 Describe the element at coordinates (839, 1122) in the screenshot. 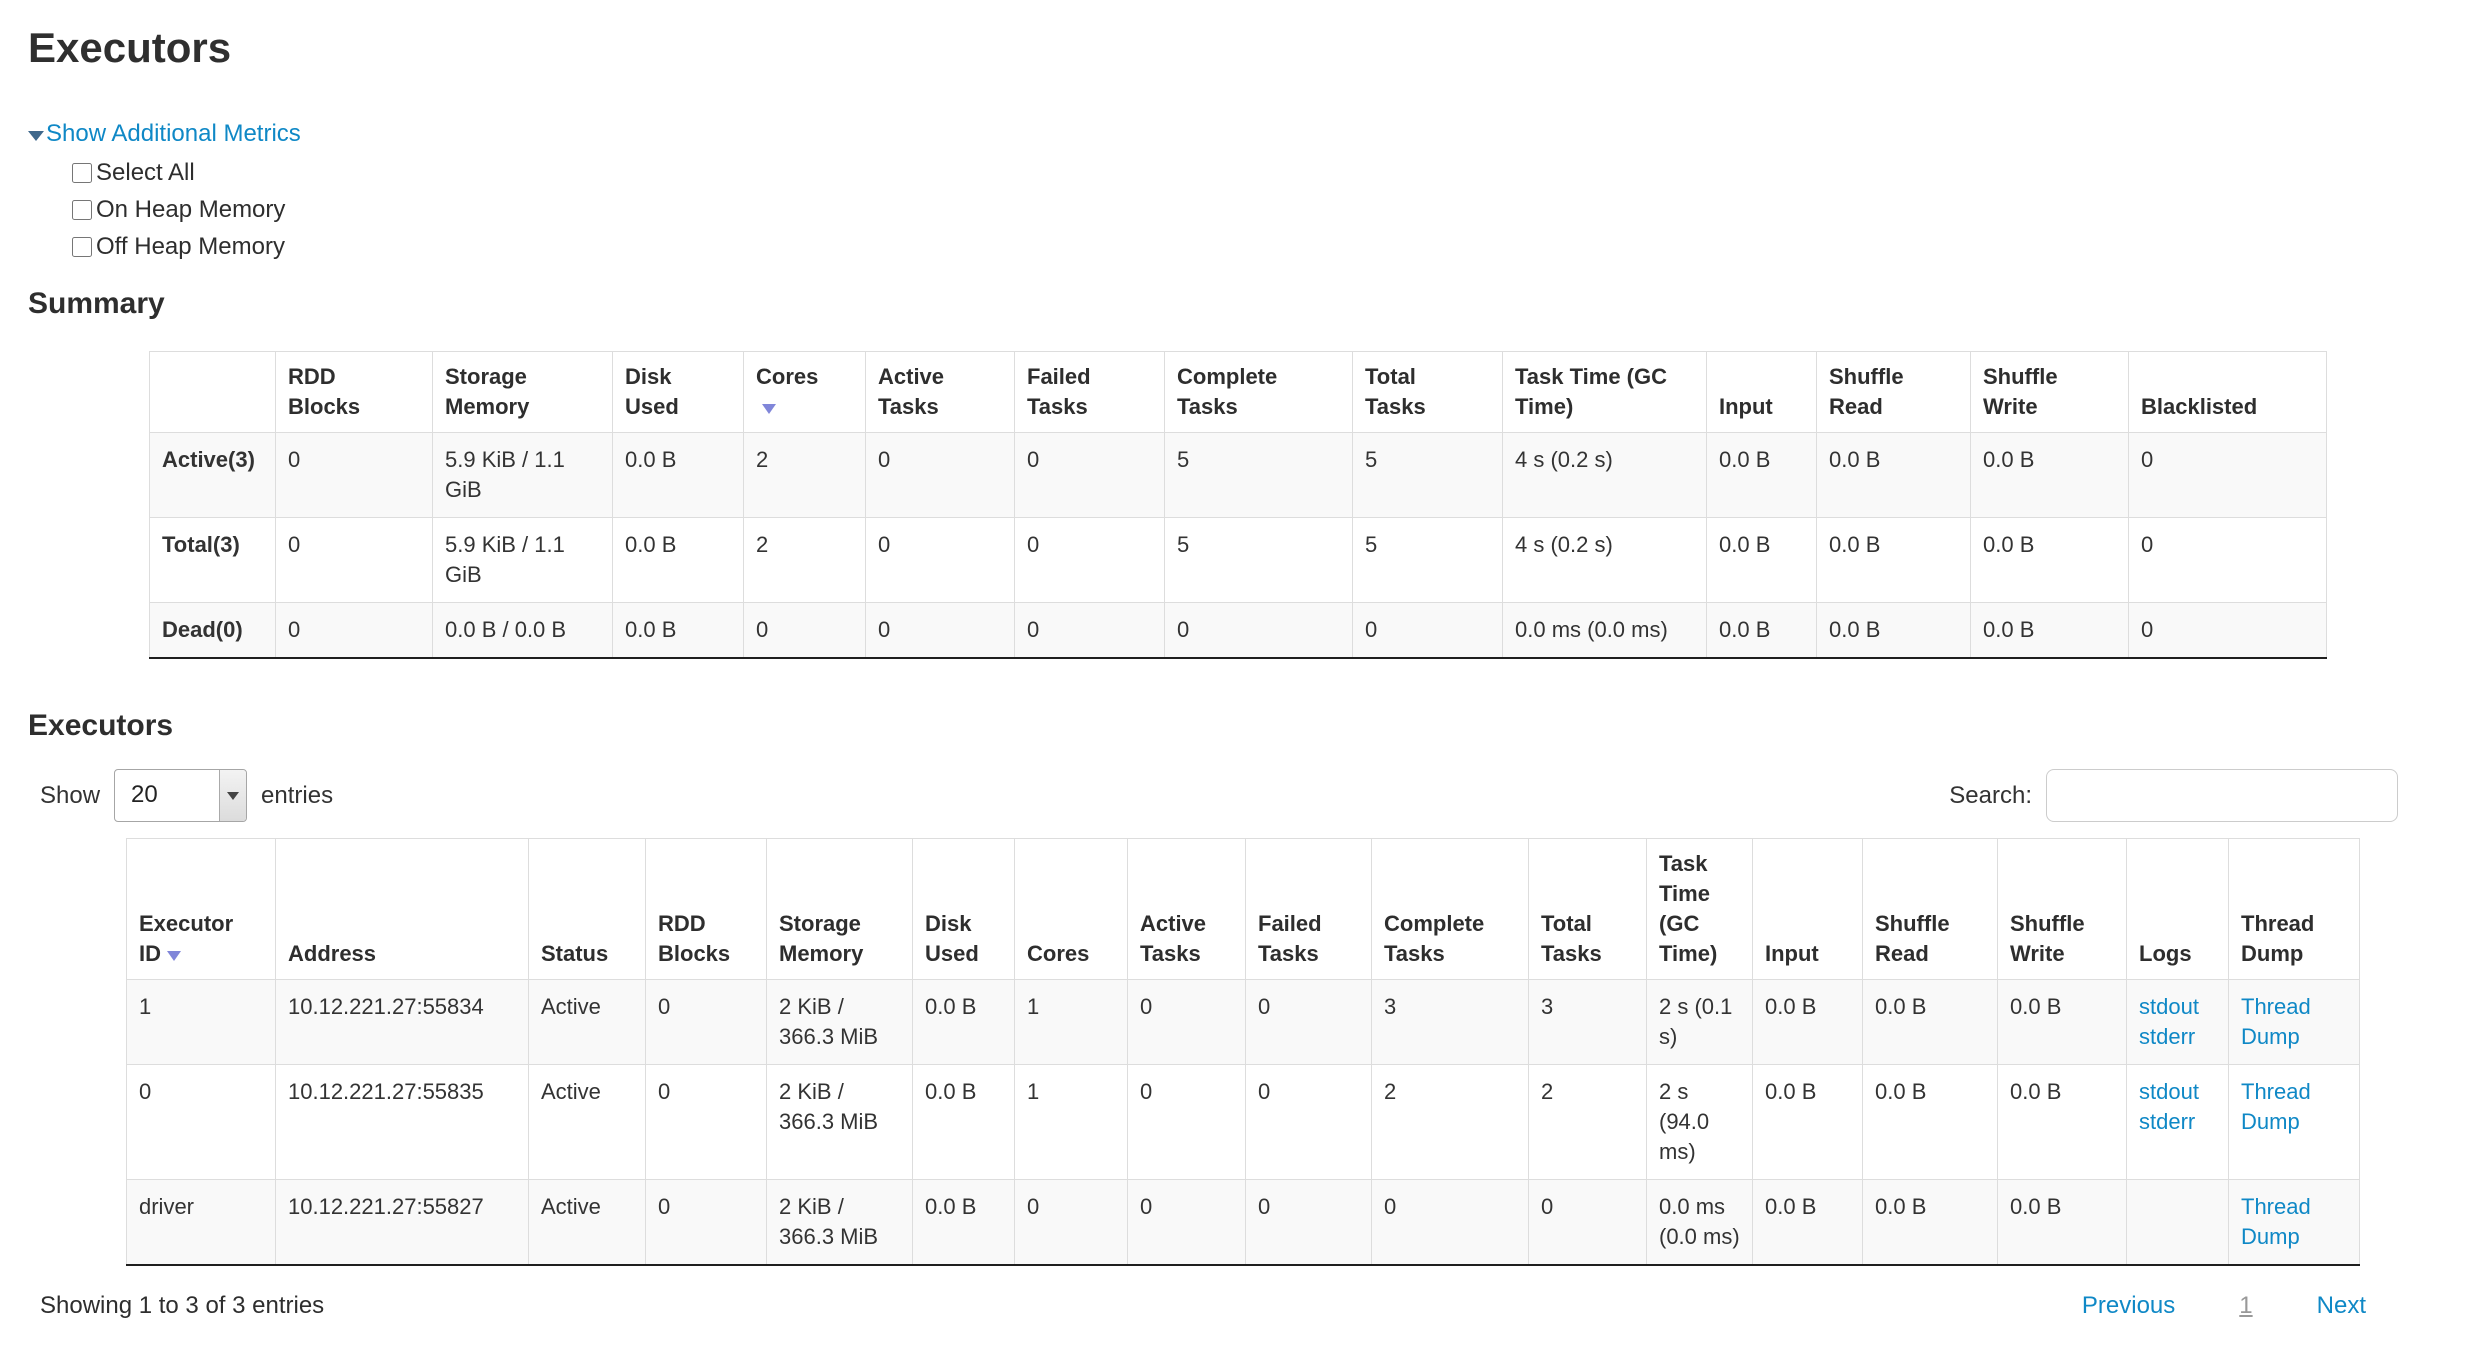

I see `cell-storage-memory: 2 KiB / 366.3 MiB` at that location.